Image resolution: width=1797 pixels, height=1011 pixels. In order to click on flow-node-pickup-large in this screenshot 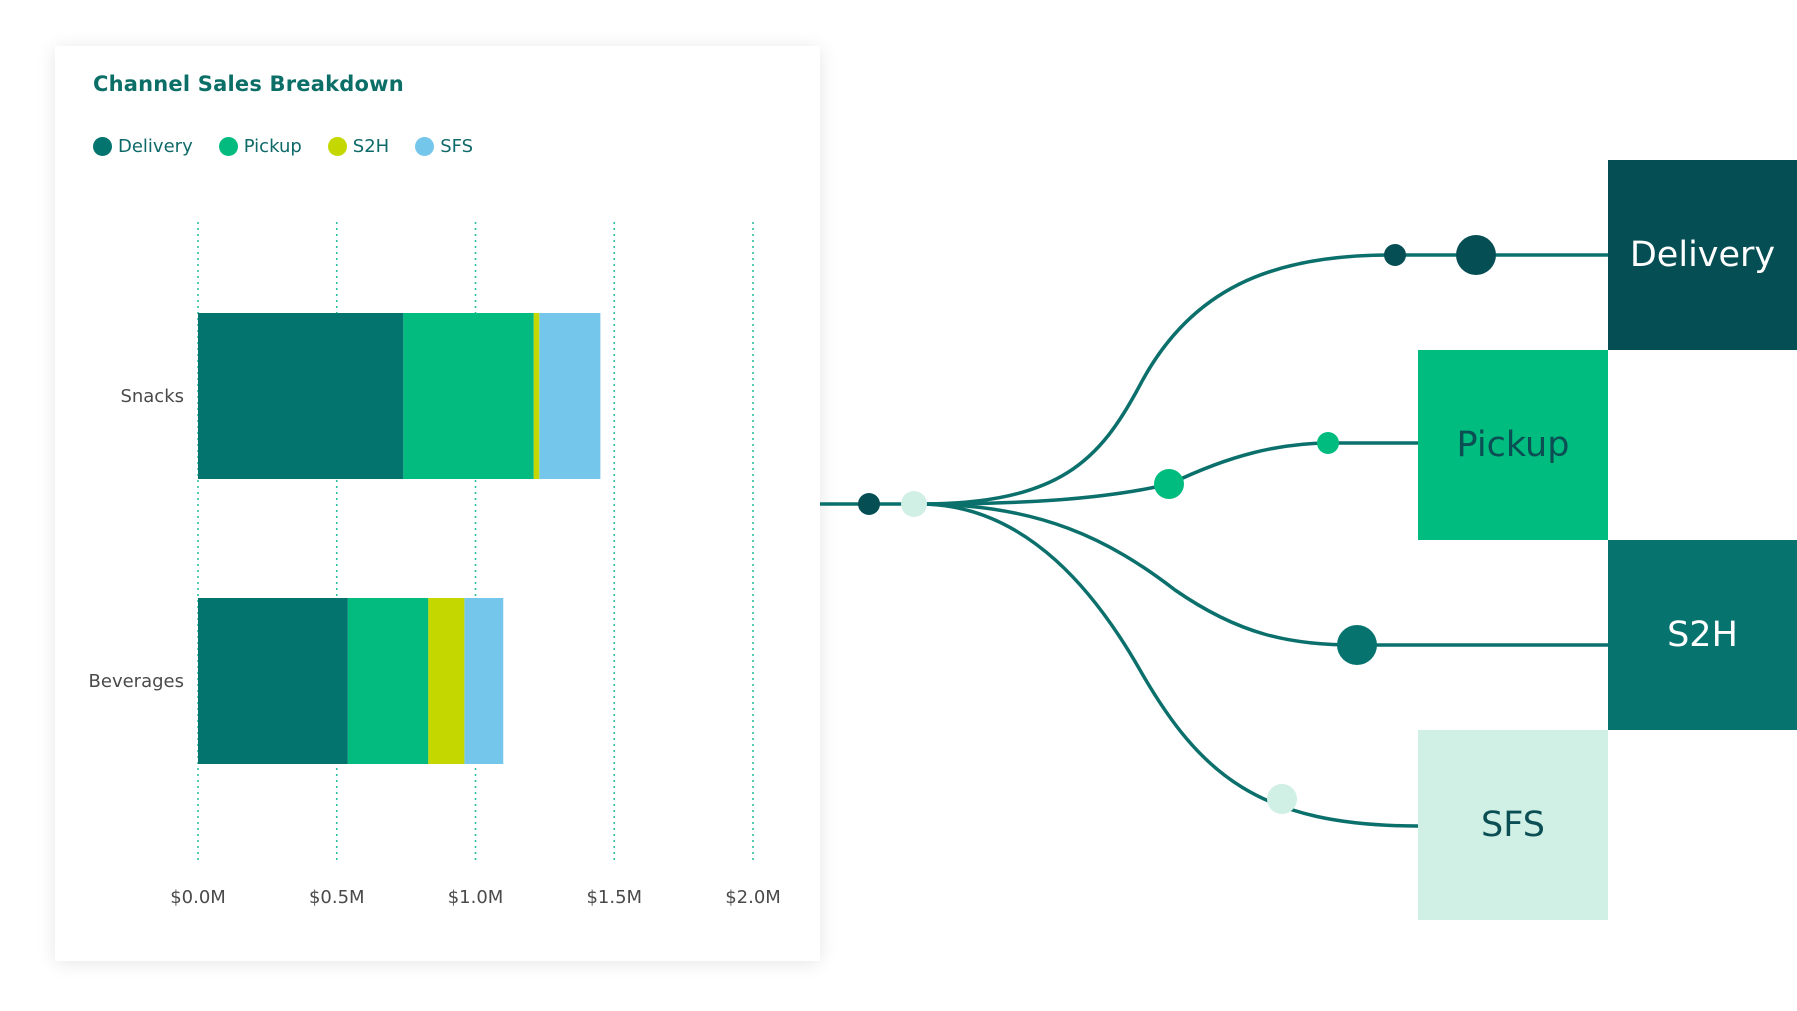, I will do `click(1169, 484)`.